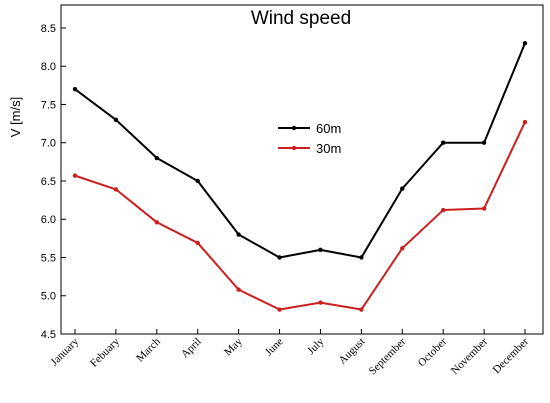 Image resolution: width=550 pixels, height=403 pixels. What do you see at coordinates (433, 352) in the screenshot?
I see `x-tick-label: October` at bounding box center [433, 352].